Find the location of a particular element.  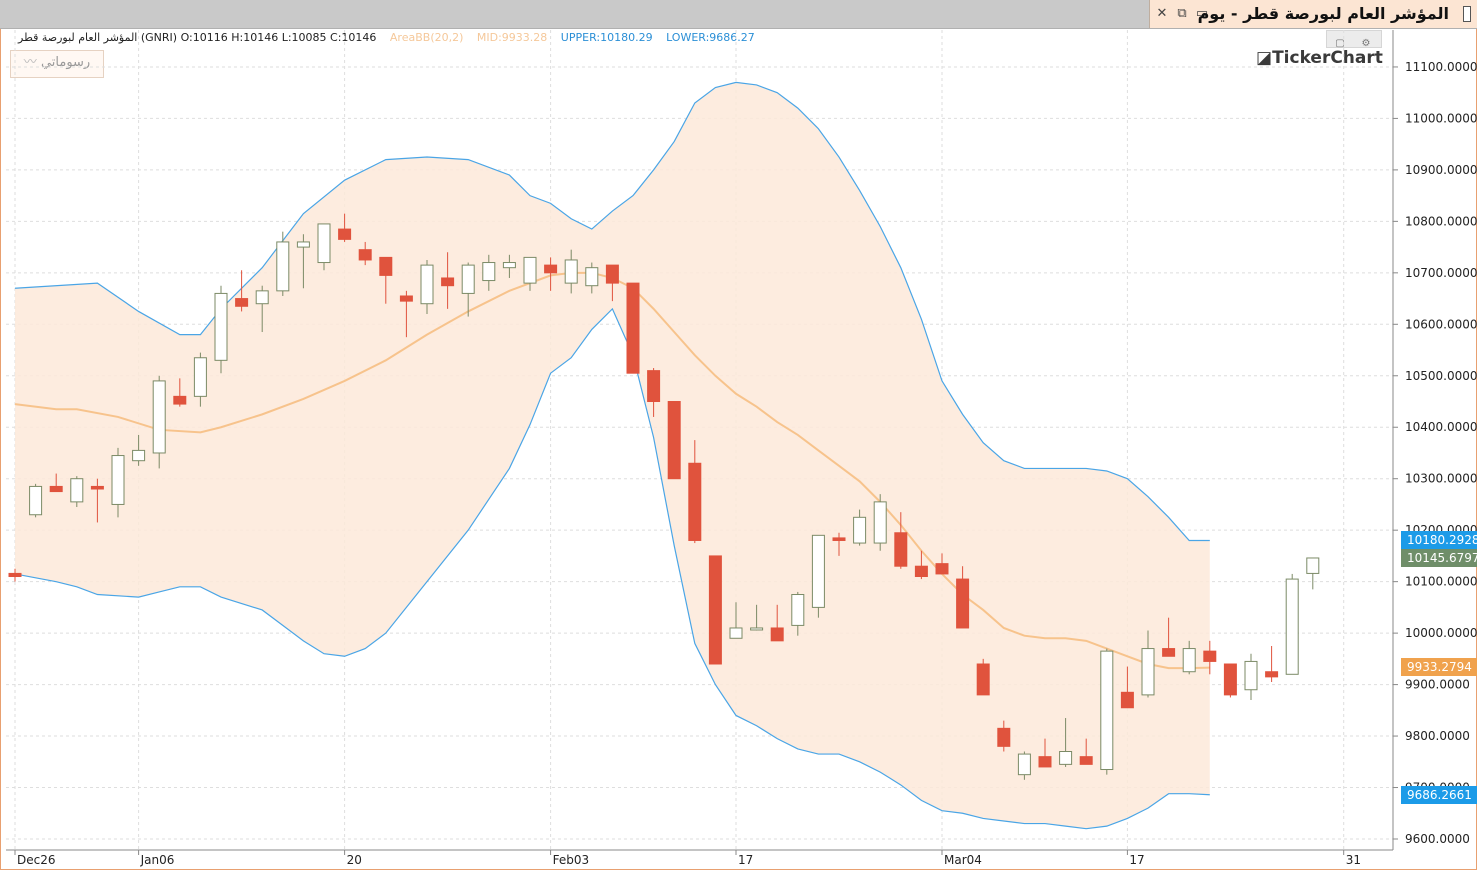

window-icon: ▭ is located at coordinates (1202, 13).